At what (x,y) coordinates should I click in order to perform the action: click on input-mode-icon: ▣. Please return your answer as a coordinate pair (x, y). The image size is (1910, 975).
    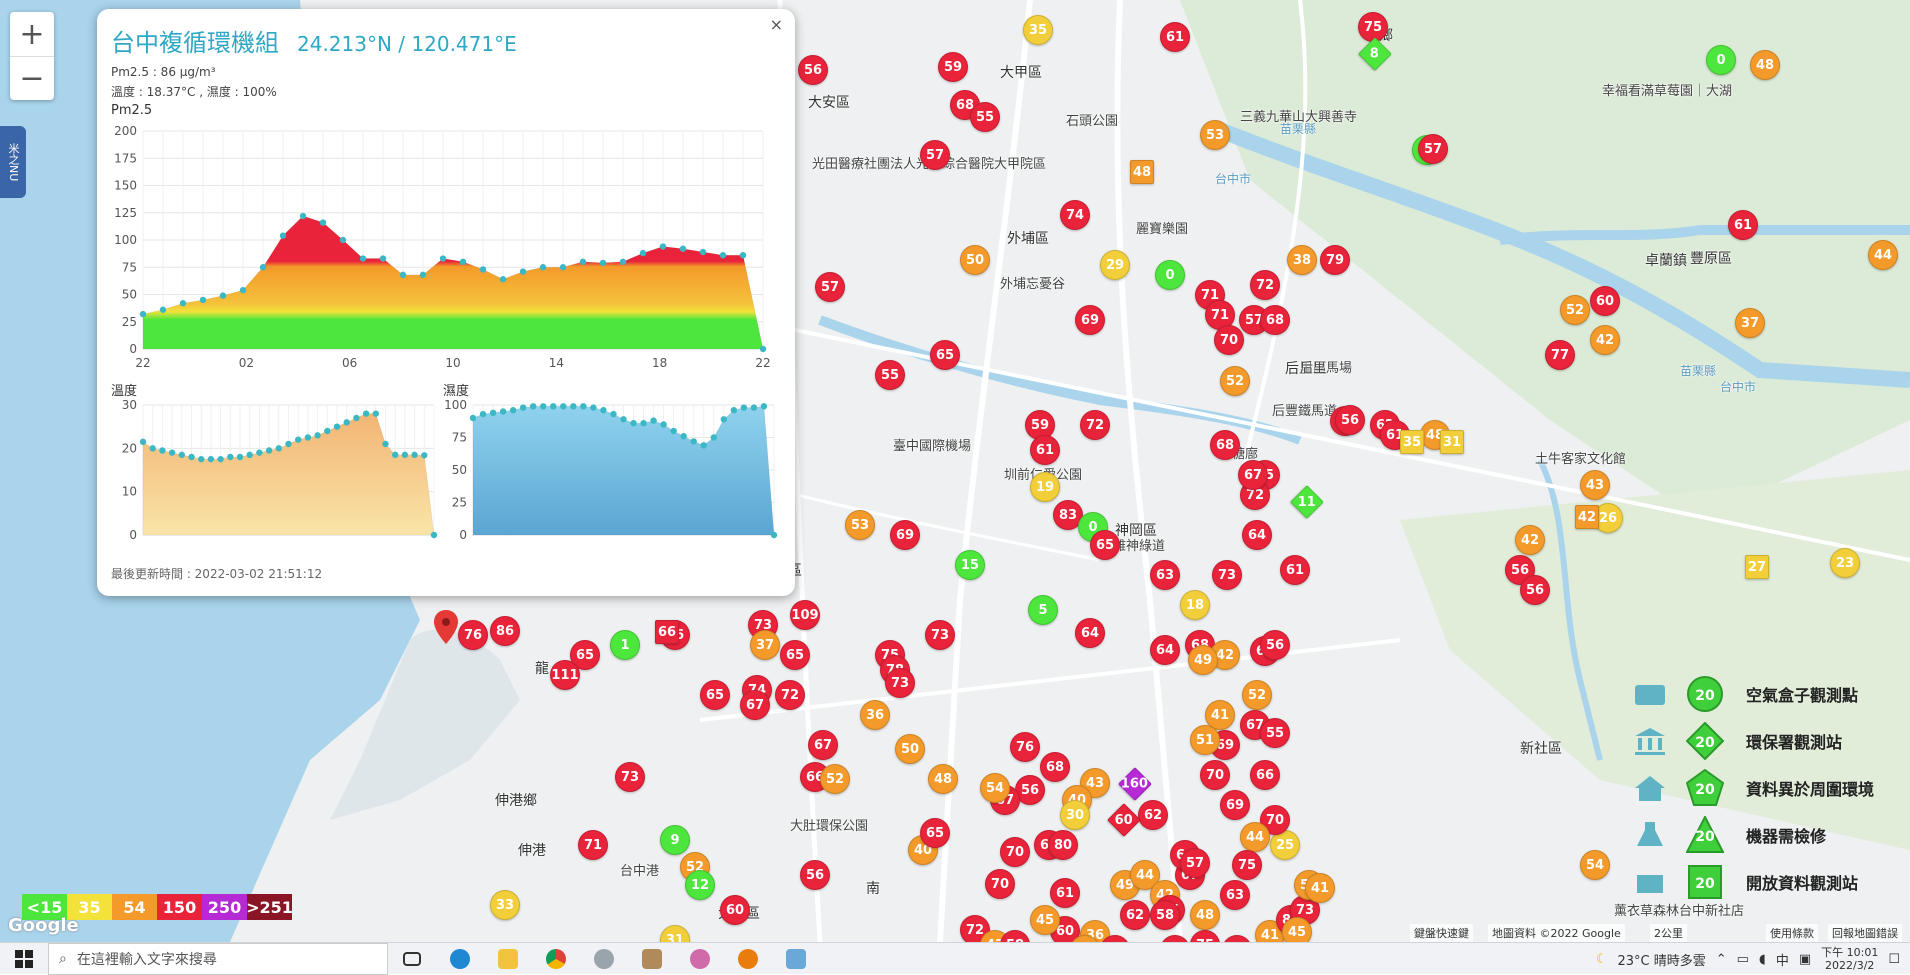
    Looking at the image, I should click on (1805, 959).